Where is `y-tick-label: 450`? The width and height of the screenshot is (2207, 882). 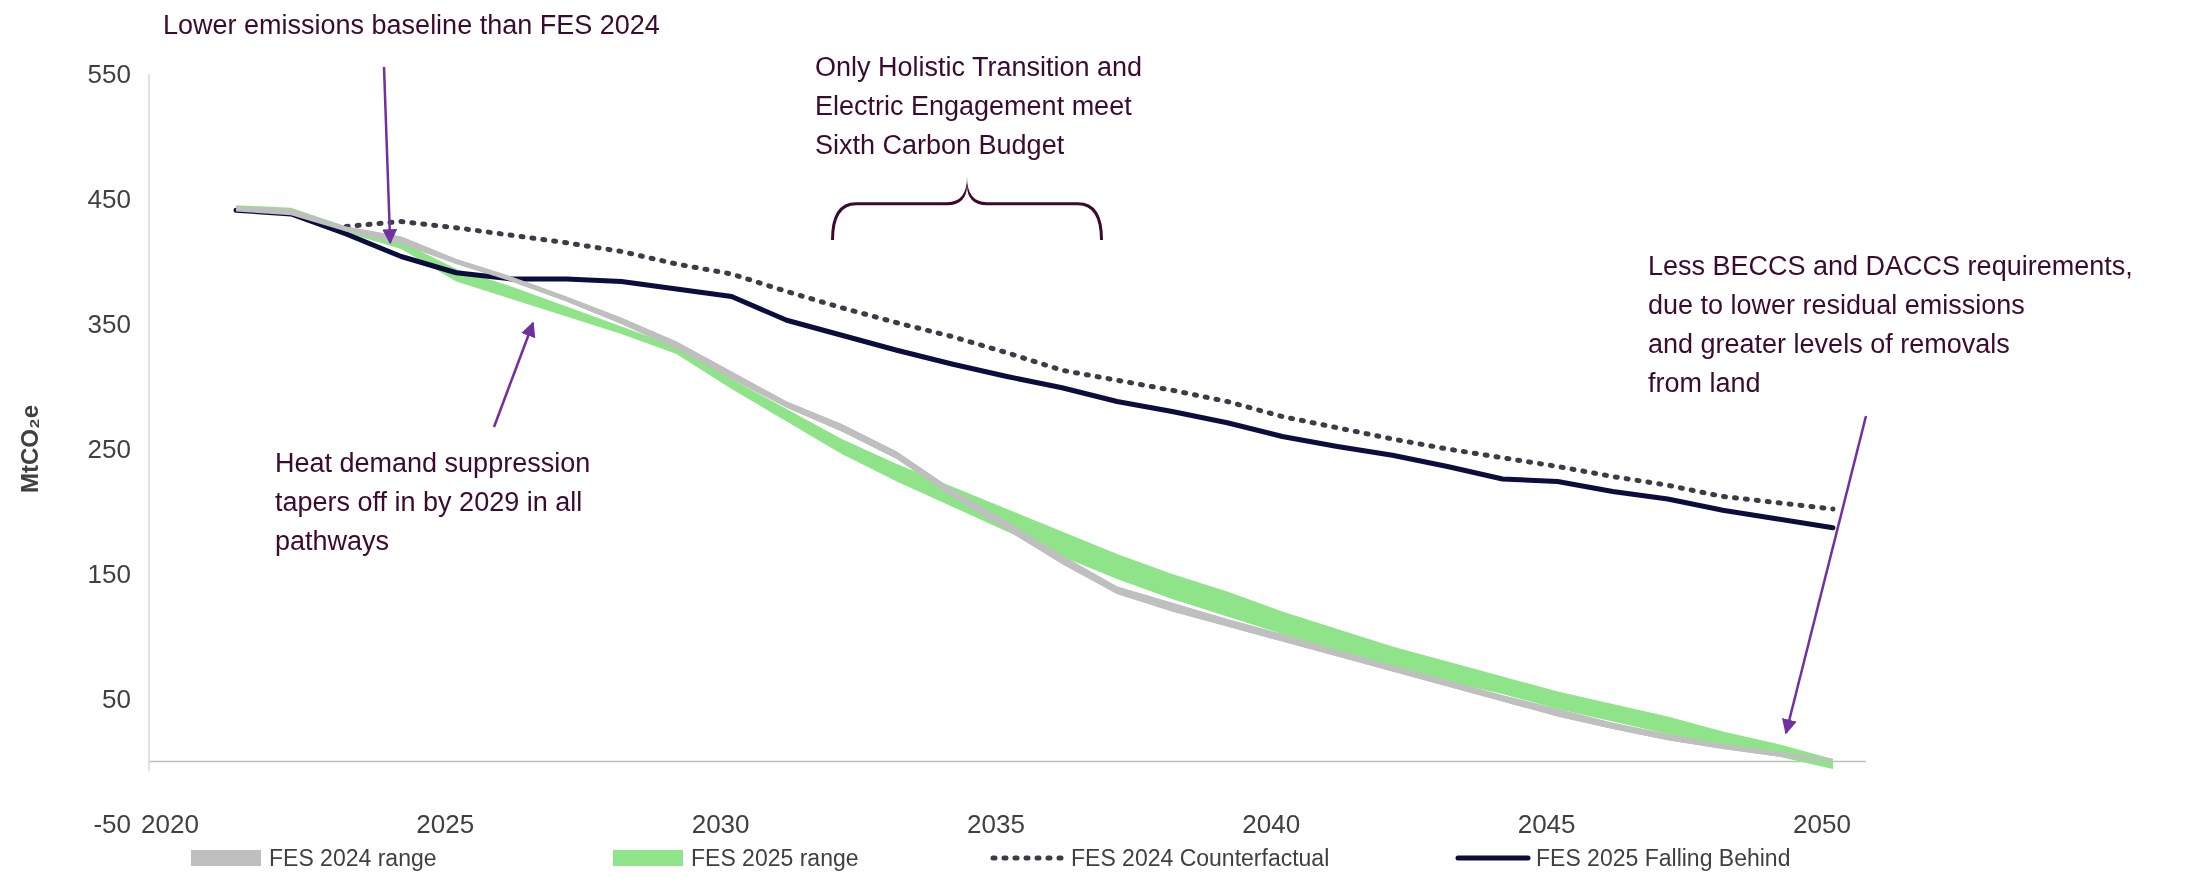 y-tick-label: 450 is located at coordinates (109, 199).